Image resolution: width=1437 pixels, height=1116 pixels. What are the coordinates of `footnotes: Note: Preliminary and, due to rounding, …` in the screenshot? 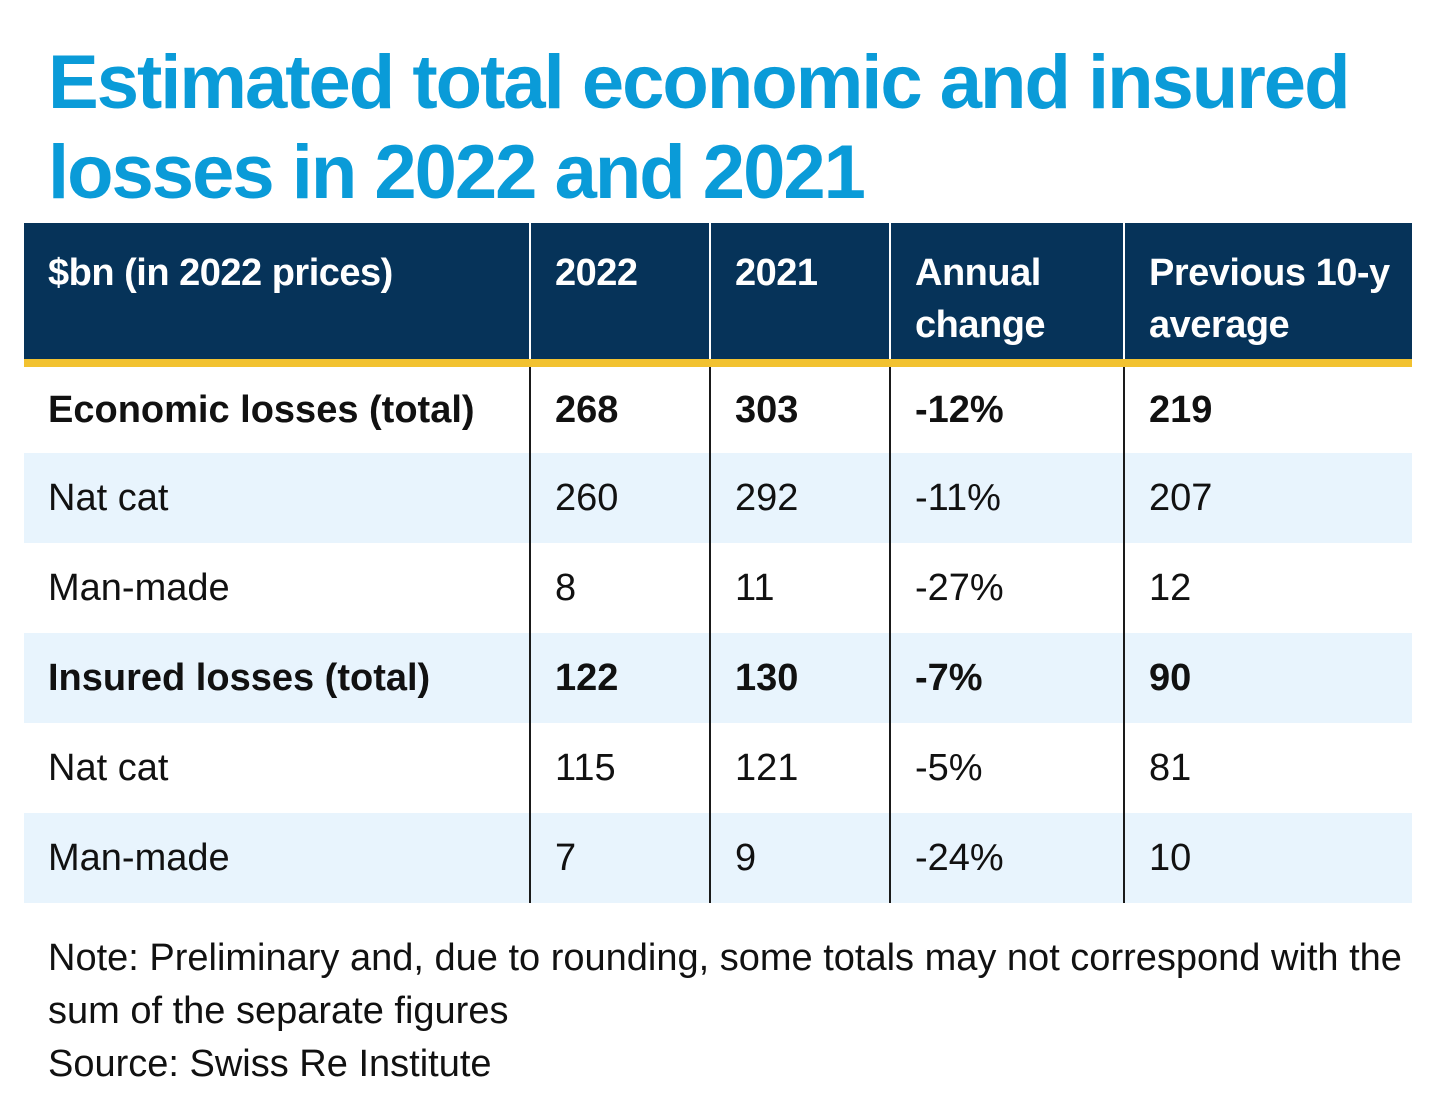 It's located at (728, 1011).